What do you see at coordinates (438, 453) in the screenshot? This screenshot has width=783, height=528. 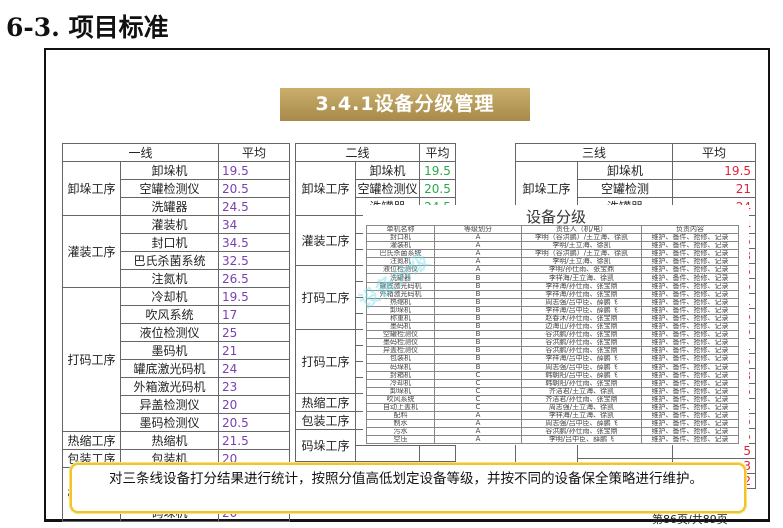 I see `average-score` at bounding box center [438, 453].